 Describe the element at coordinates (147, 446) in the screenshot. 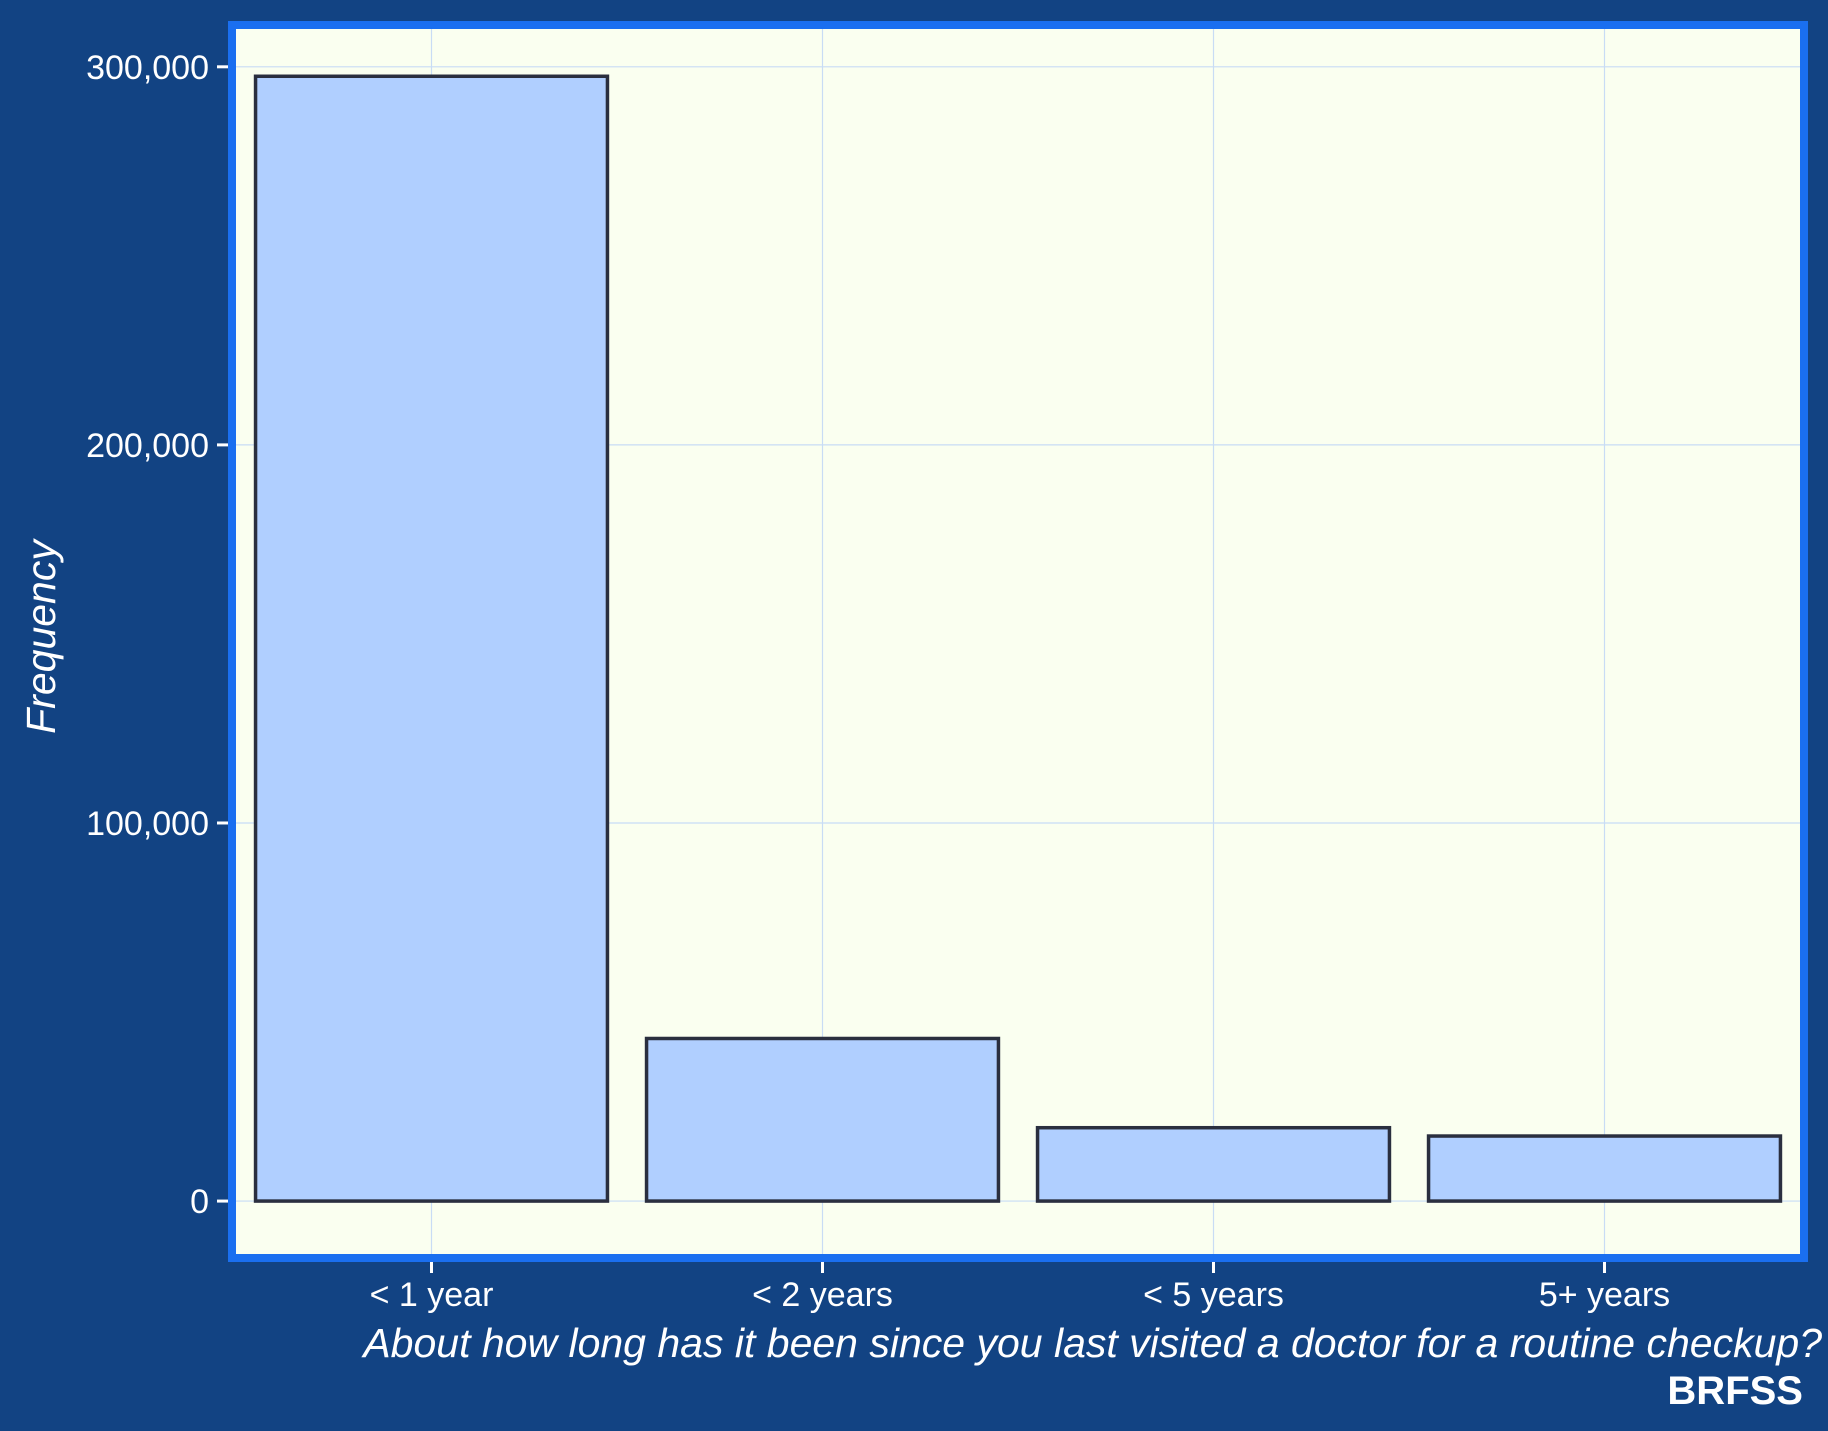

I see `y-tick-label: 200,000` at that location.